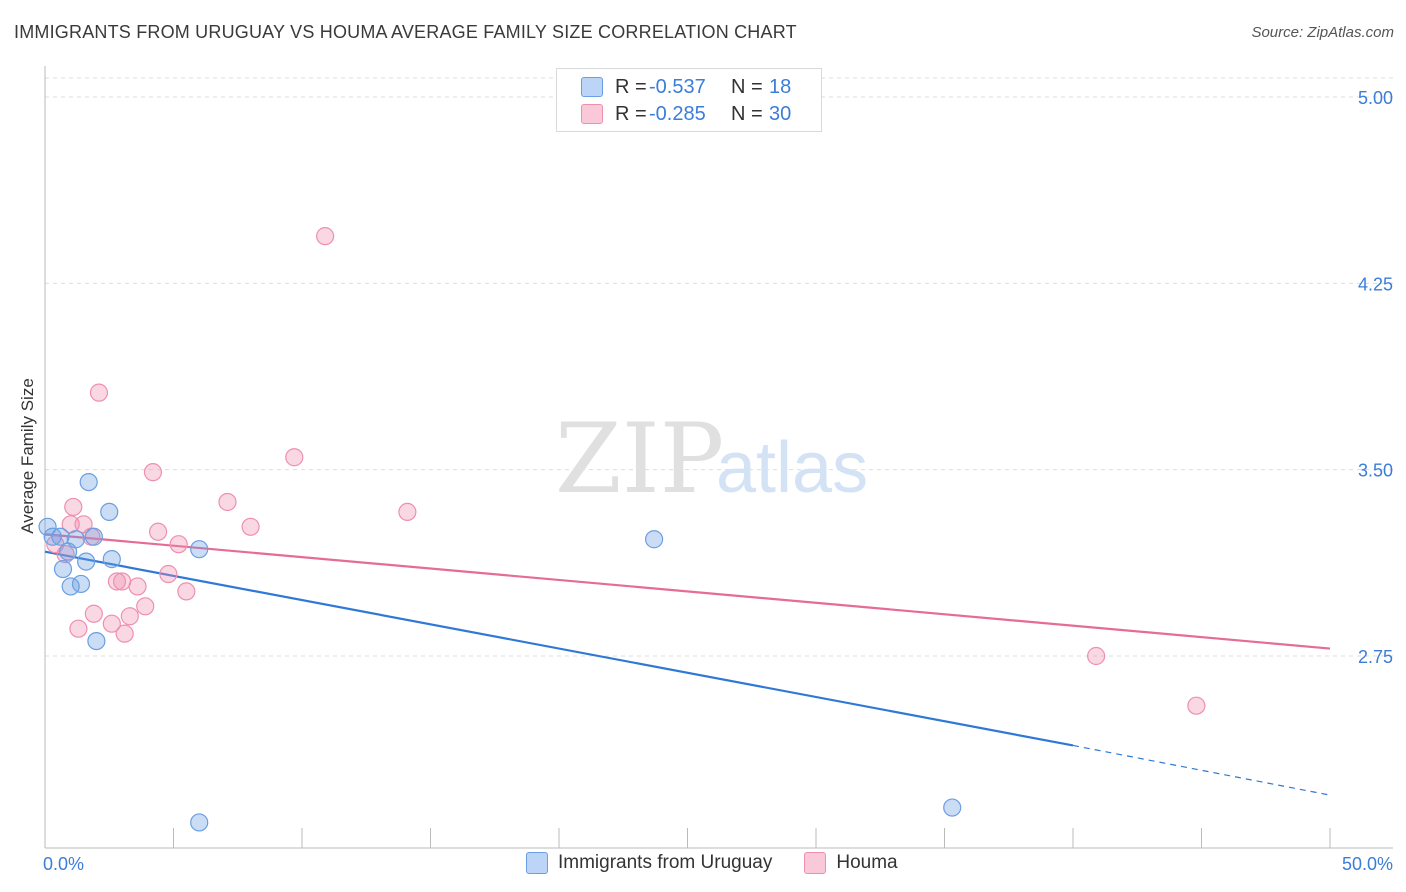 The width and height of the screenshot is (1406, 892). Describe the element at coordinates (867, 862) in the screenshot. I see `legend-label-houma: Houma` at that location.